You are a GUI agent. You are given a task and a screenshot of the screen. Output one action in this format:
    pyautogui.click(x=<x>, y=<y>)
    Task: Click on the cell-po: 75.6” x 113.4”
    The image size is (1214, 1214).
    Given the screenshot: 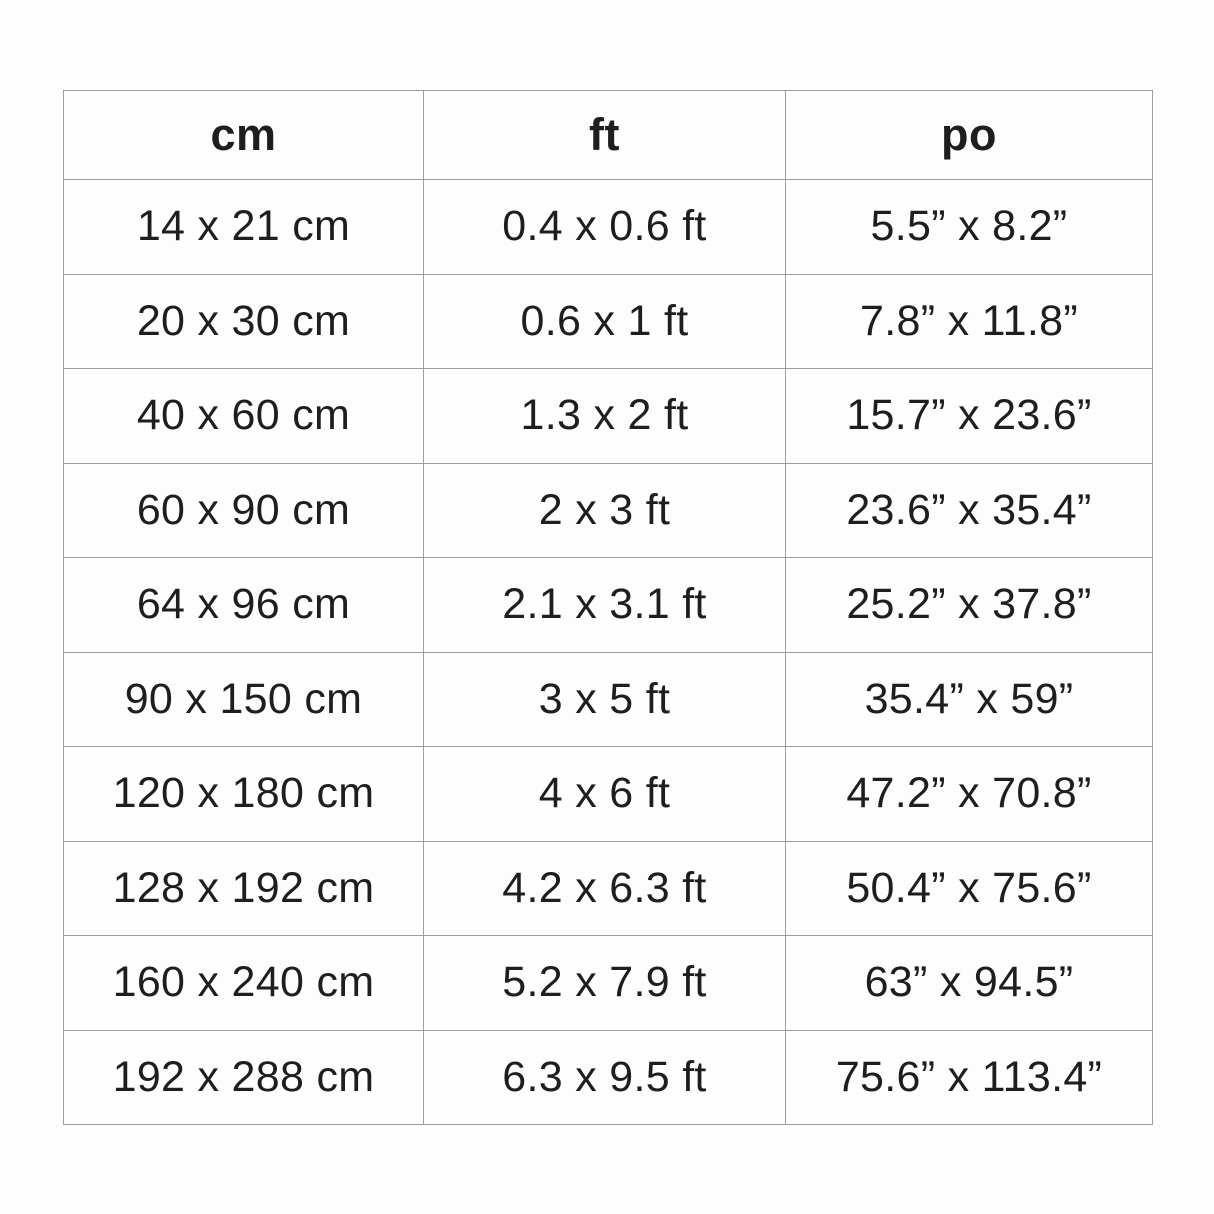 What is the action you would take?
    pyautogui.click(x=969, y=1077)
    